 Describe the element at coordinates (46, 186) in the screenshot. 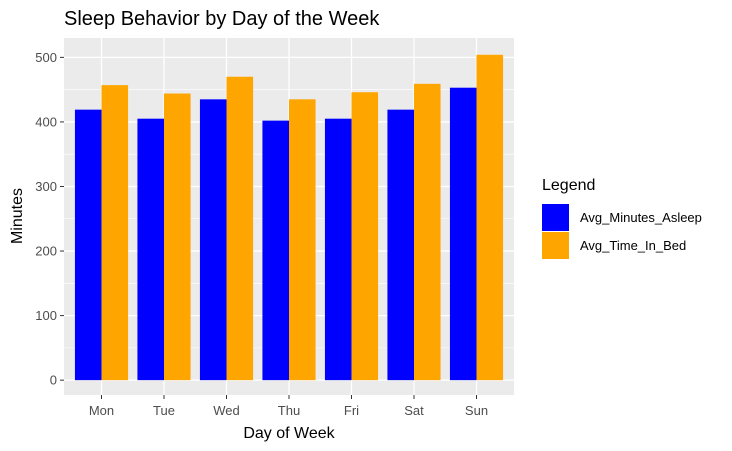

I see `y-tick-label: 300` at that location.